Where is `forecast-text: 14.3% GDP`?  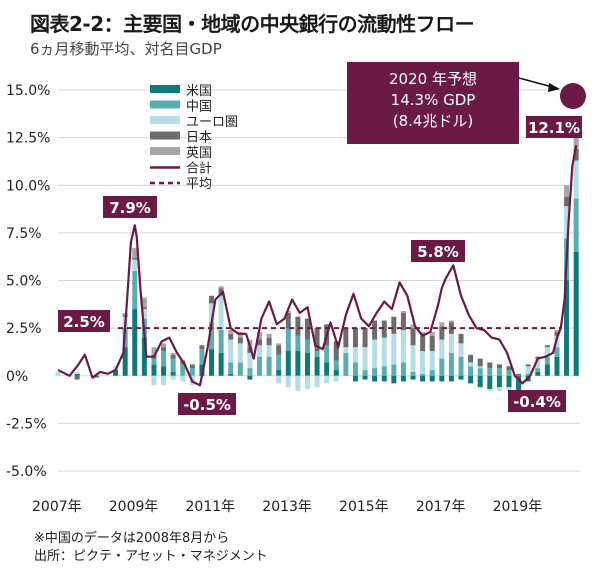 forecast-text: 14.3% GDP is located at coordinates (433, 100).